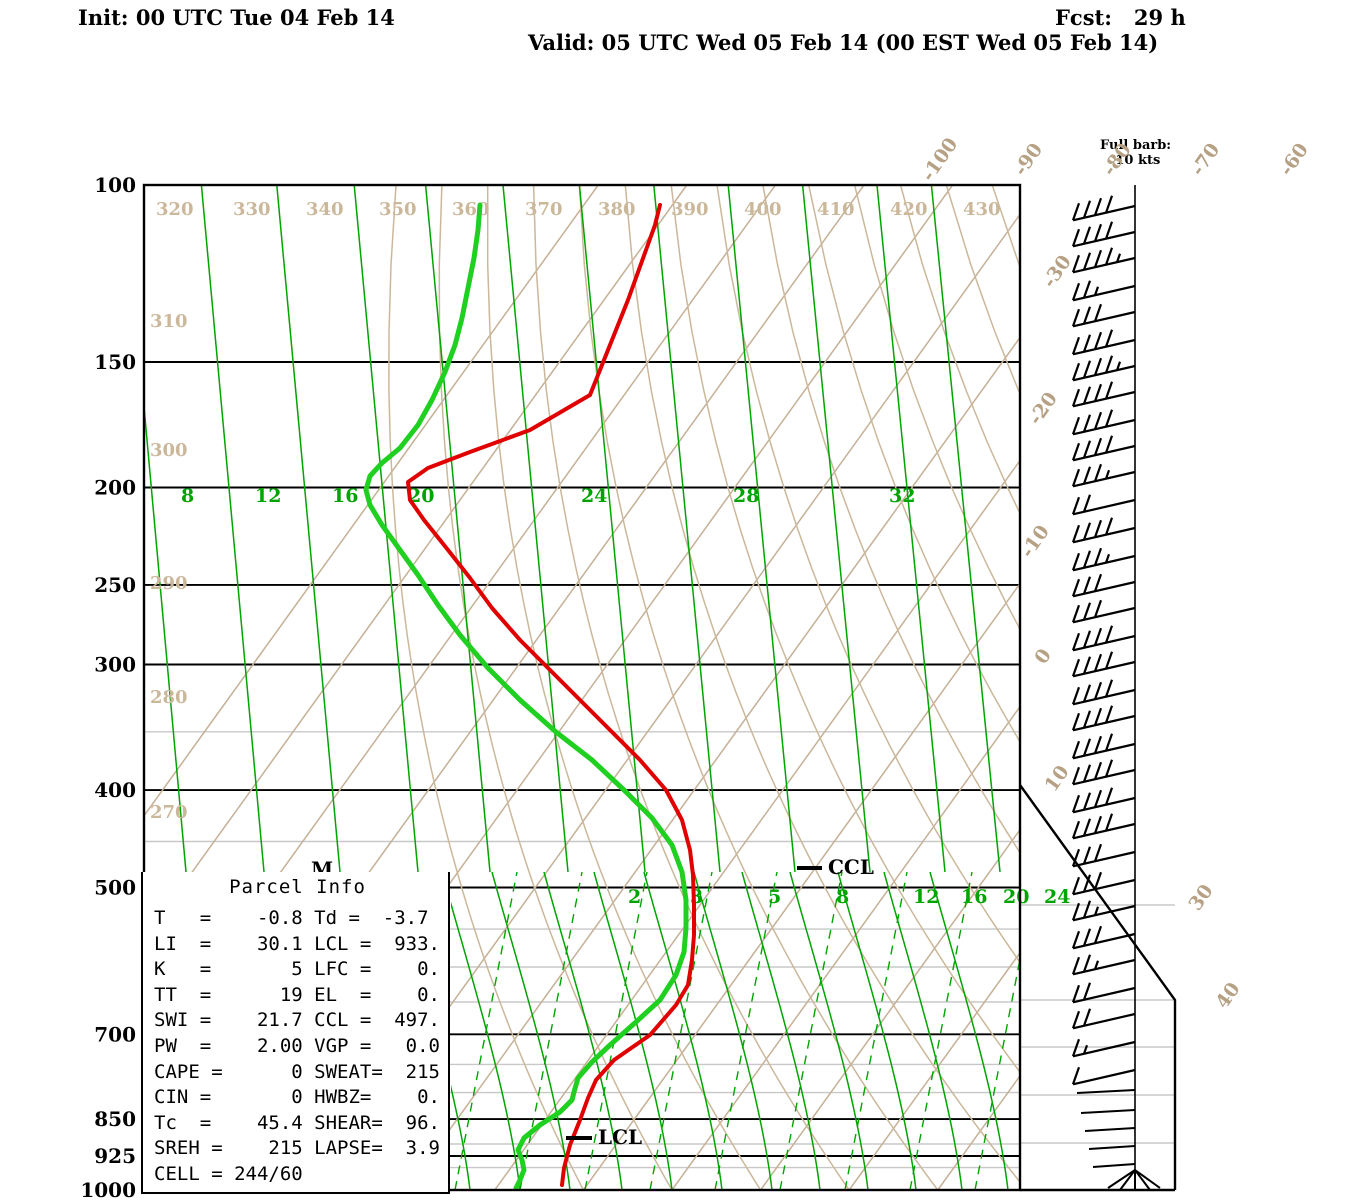 This screenshot has width=1350, height=1200. I want to click on mixing-ratio-label-low: 8, so click(842, 897).